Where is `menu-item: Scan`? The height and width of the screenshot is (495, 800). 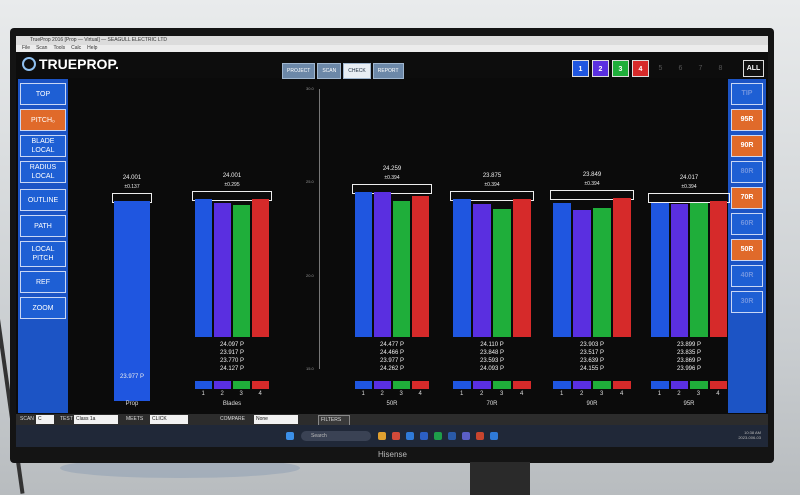 menu-item: Scan is located at coordinates (42, 48).